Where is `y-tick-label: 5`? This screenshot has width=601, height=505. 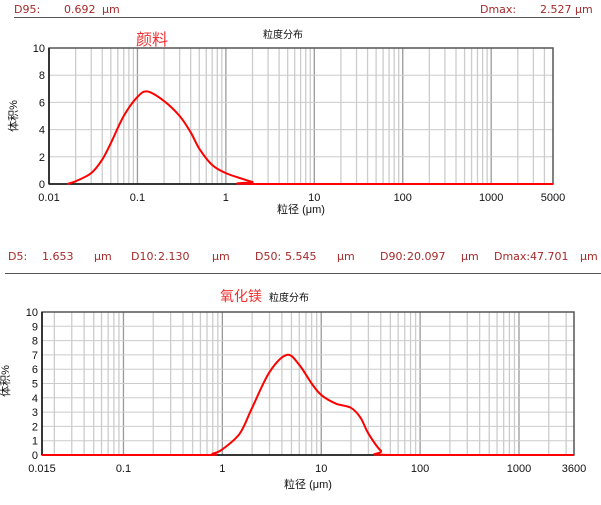 y-tick-label: 5 is located at coordinates (35, 385).